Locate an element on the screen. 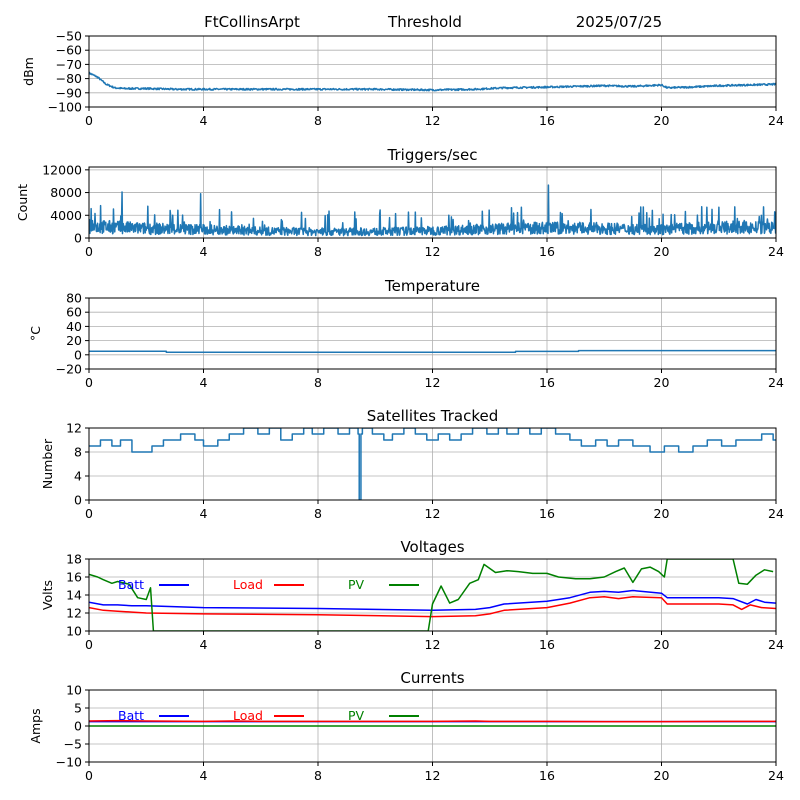 The image size is (800, 800). y-axis-label: Count is located at coordinates (22, 202).